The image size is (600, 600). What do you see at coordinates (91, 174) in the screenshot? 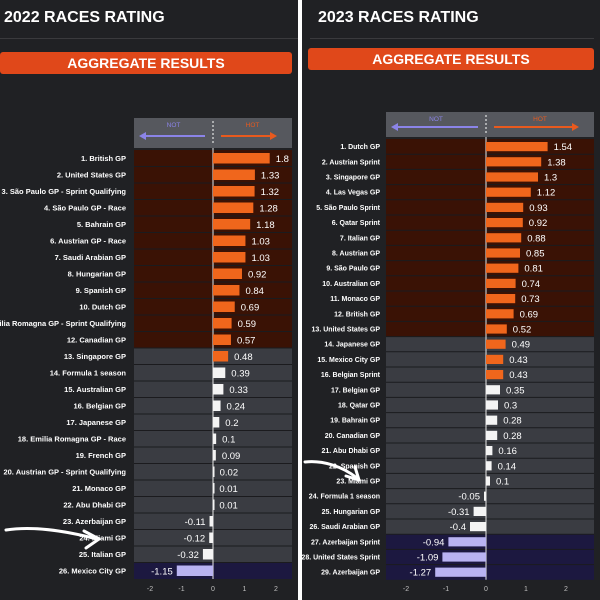
I see `category-label: 2. United States GP` at bounding box center [91, 174].